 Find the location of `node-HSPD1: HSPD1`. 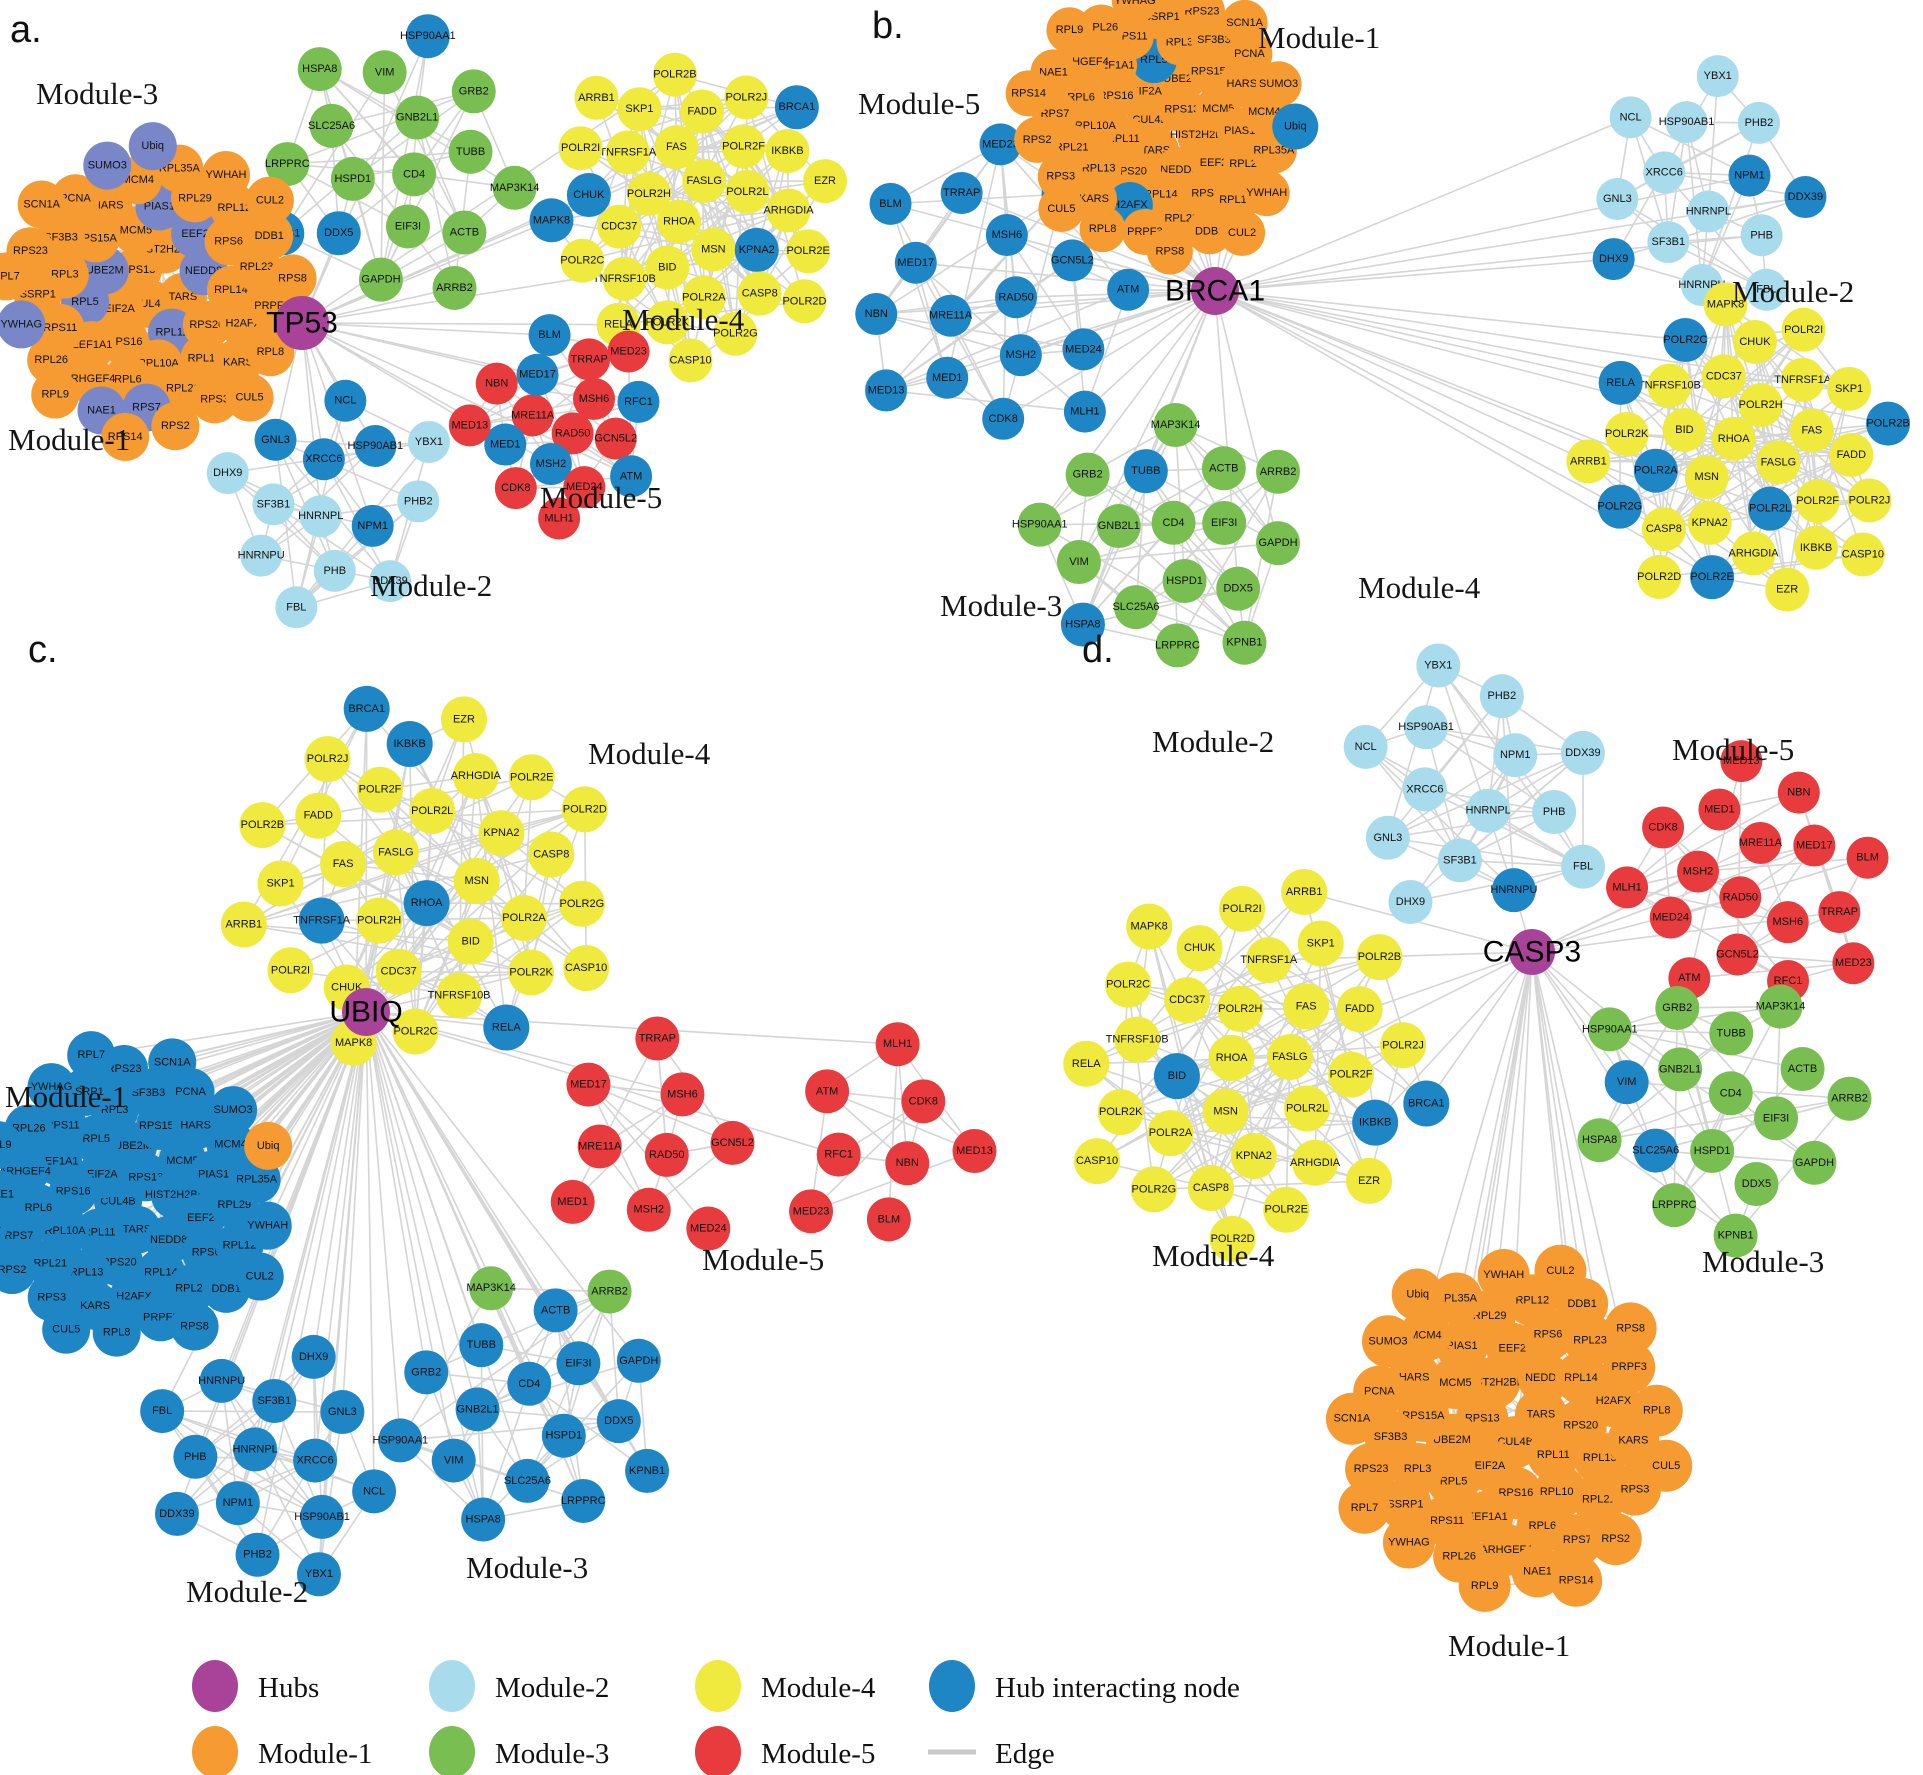

node-HSPD1: HSPD1 is located at coordinates (563, 1435).